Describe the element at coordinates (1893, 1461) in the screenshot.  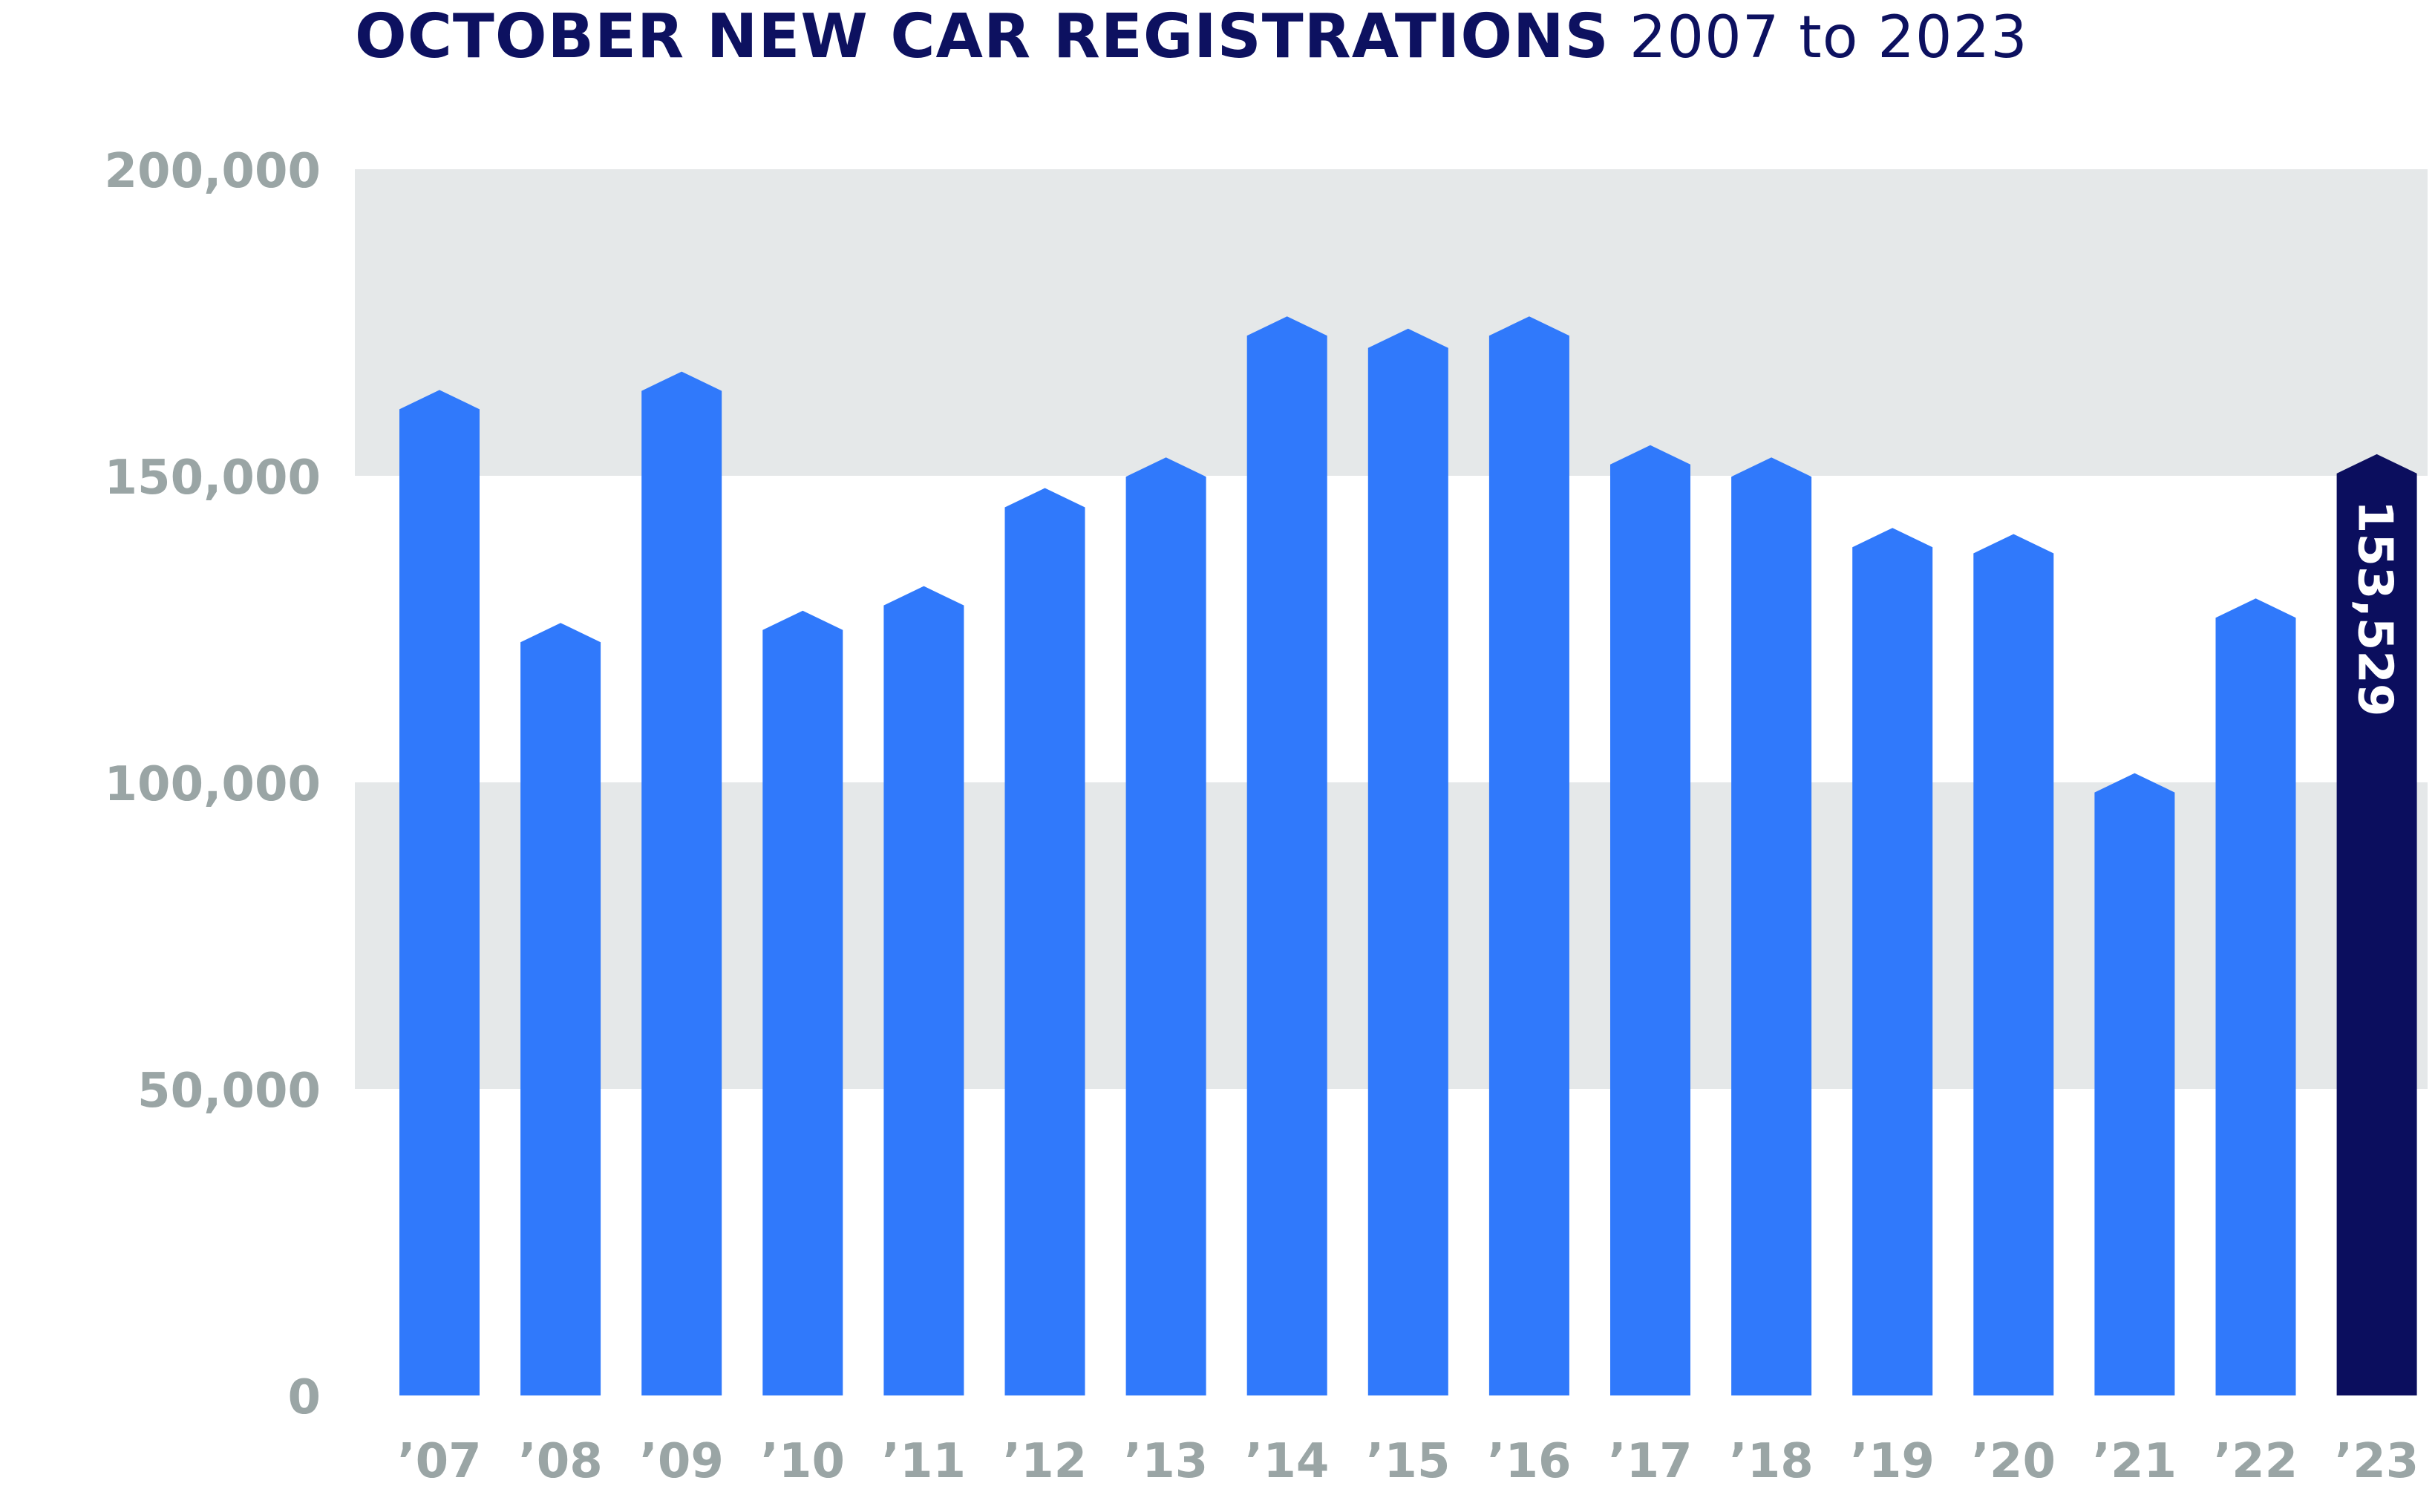
I see `x-tick-label: ’19` at that location.